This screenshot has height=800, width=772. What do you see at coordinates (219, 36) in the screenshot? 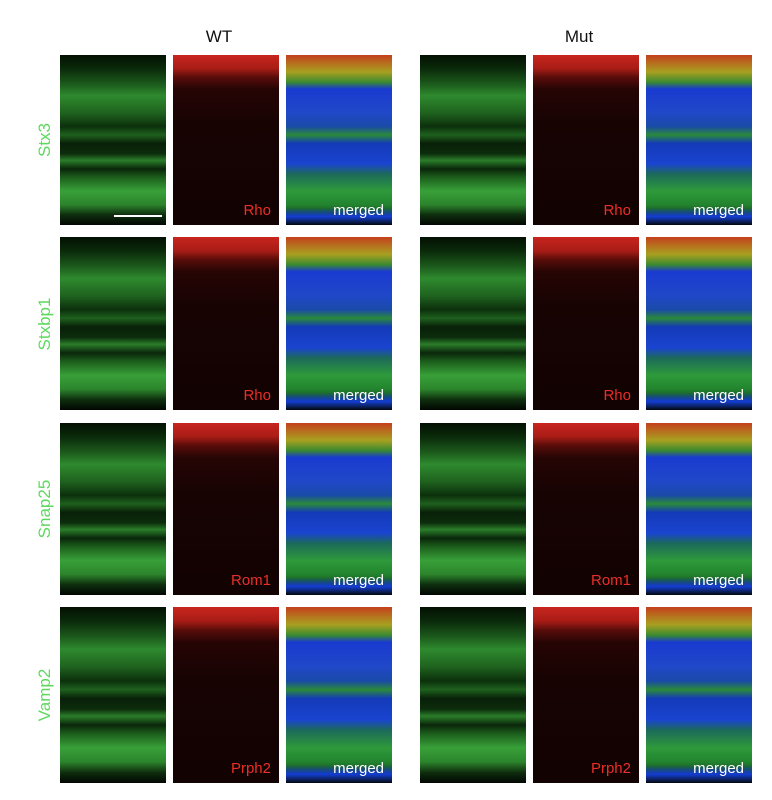
I see `group-title: WT` at bounding box center [219, 36].